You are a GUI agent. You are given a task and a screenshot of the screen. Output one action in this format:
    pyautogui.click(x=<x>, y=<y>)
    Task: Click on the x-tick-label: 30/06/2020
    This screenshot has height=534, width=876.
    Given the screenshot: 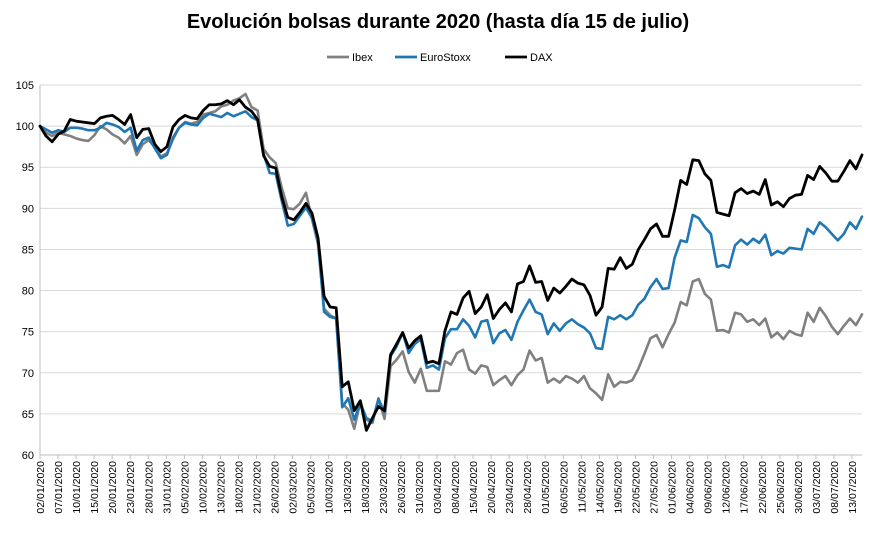 What is the action you would take?
    pyautogui.click(x=799, y=487)
    